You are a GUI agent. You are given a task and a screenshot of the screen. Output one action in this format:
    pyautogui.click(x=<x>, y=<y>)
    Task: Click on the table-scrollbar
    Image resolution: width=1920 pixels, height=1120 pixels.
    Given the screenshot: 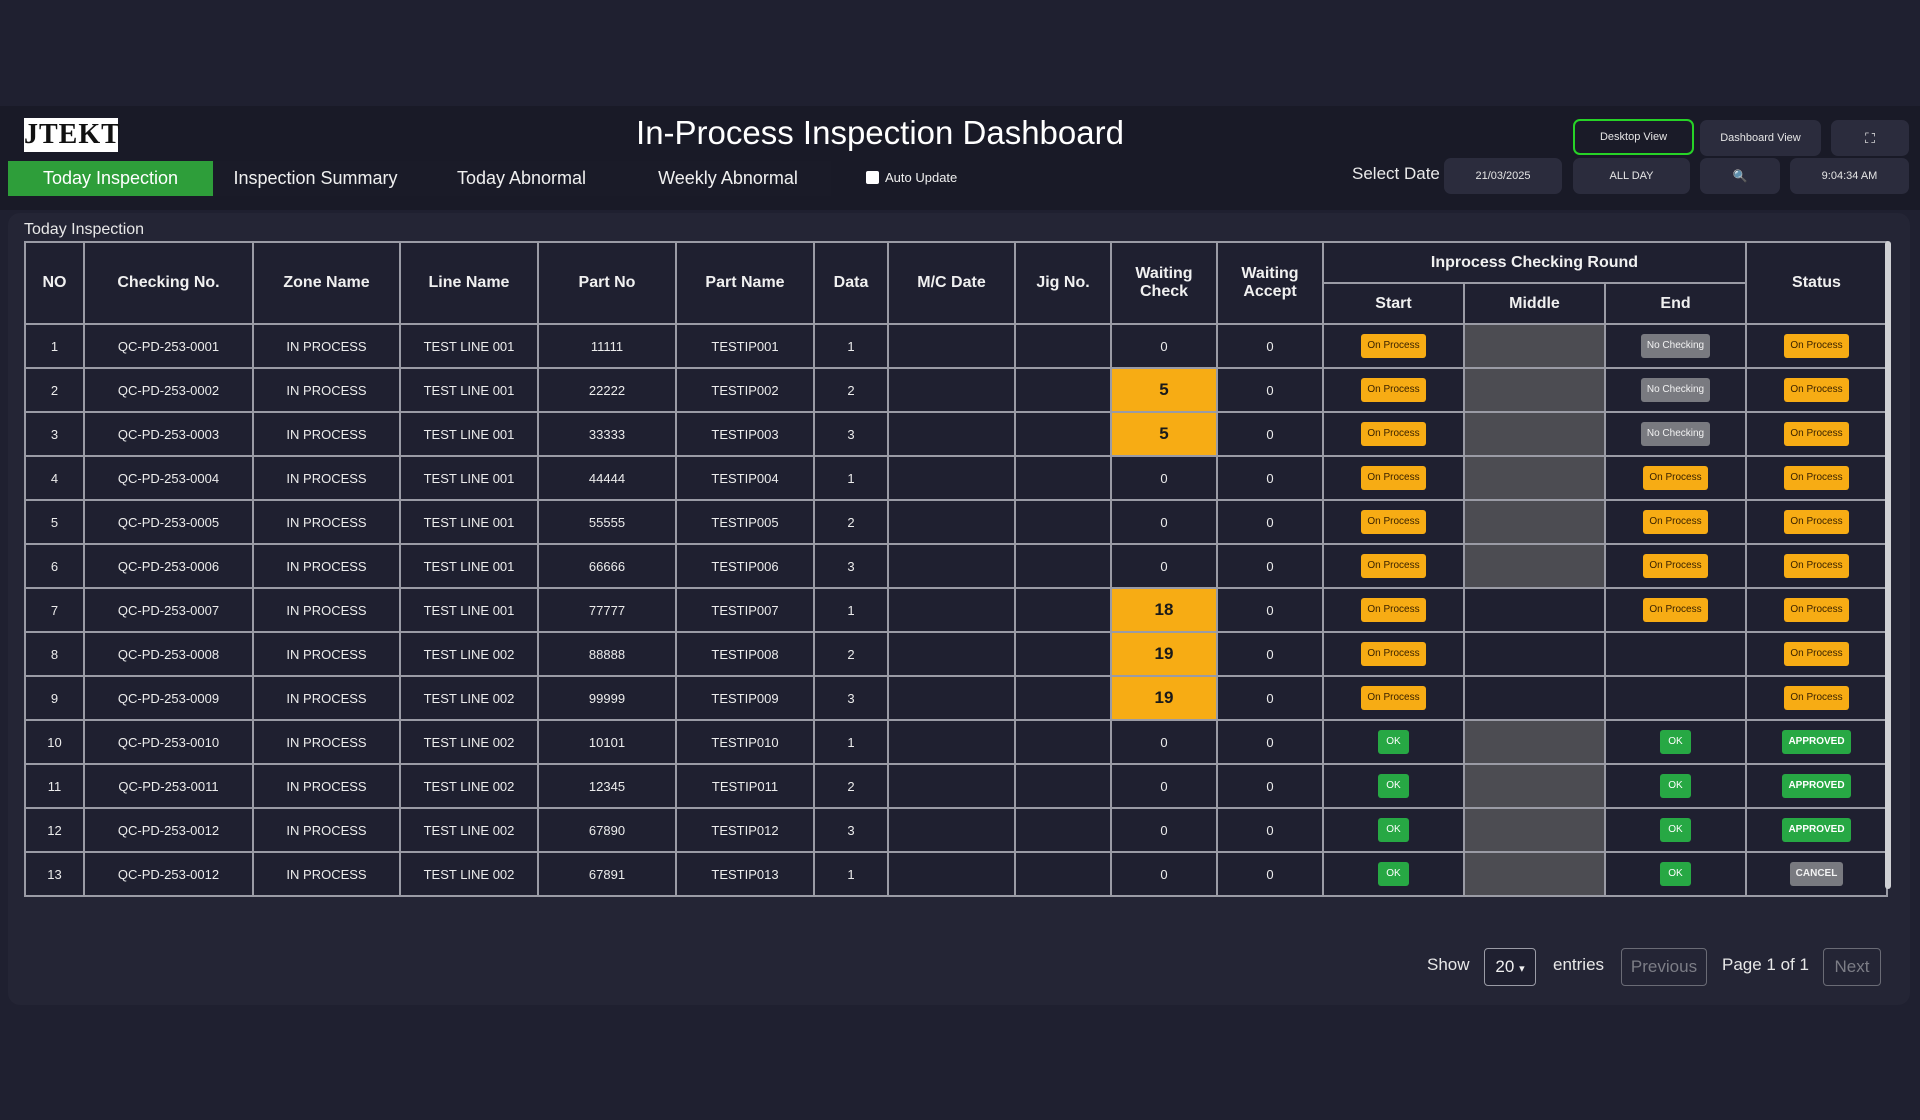 What is the action you would take?
    pyautogui.click(x=1888, y=565)
    